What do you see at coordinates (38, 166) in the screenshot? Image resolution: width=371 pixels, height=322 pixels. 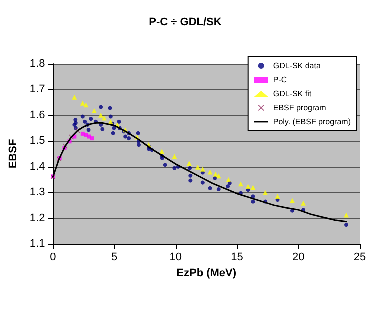 I see `y-tick-label: 1.4` at bounding box center [38, 166].